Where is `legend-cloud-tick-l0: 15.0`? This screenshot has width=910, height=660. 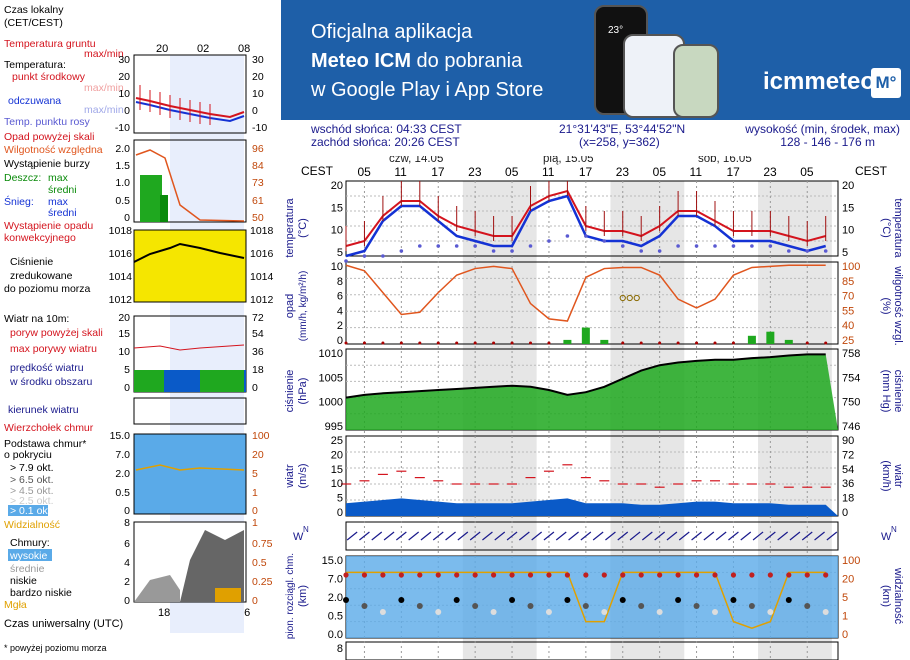 legend-cloud-tick-l0: 15.0 is located at coordinates (120, 436).